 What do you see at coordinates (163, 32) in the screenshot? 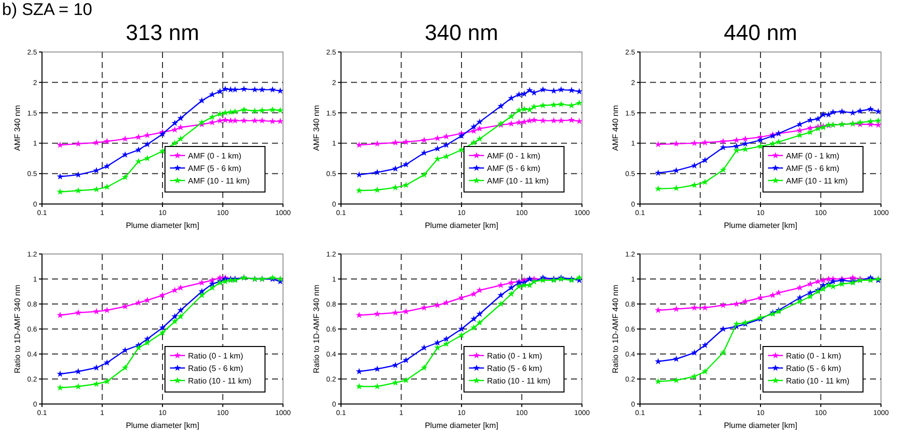
I see `chart-title: 313 nm` at bounding box center [163, 32].